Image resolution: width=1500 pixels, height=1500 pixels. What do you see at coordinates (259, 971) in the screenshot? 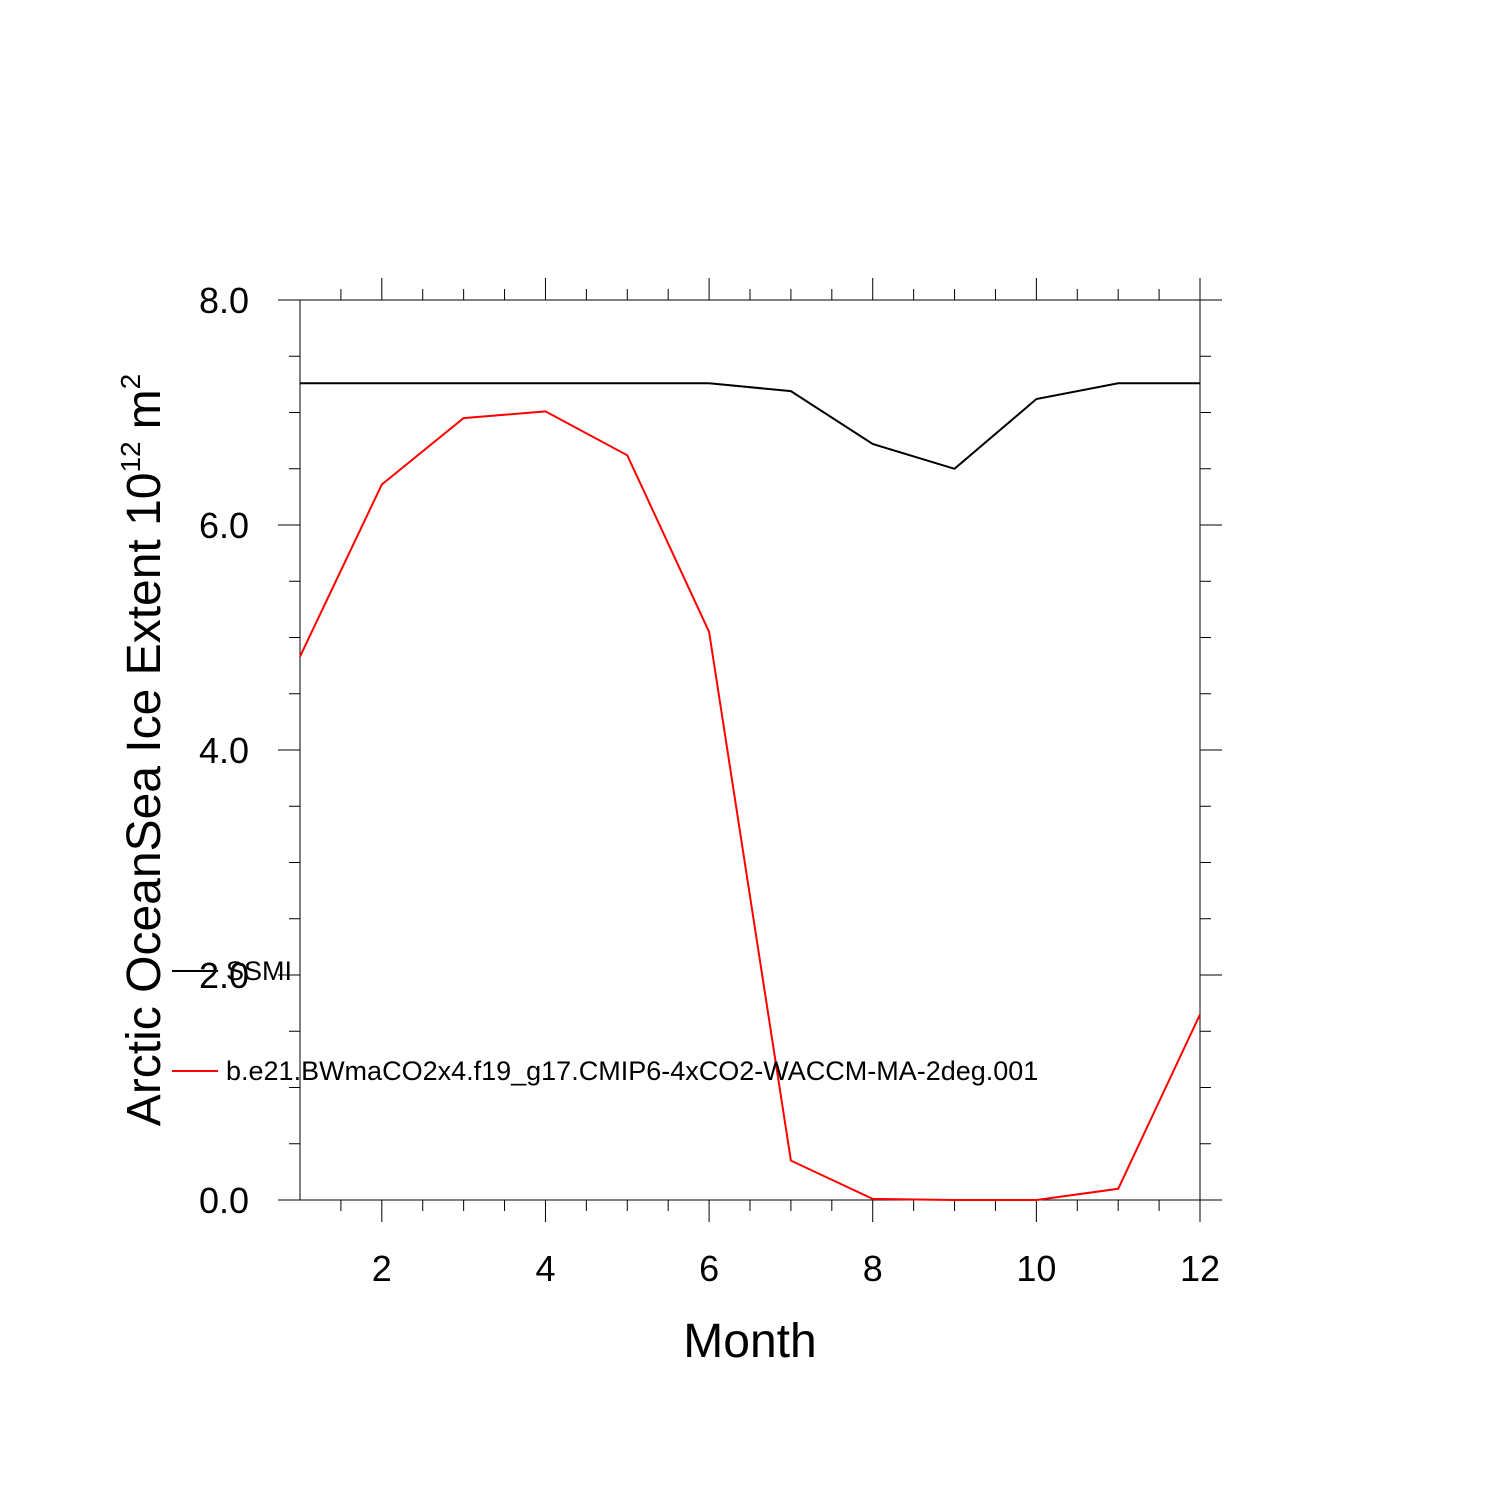
I see `legend-label-ssmi: SSMI` at bounding box center [259, 971].